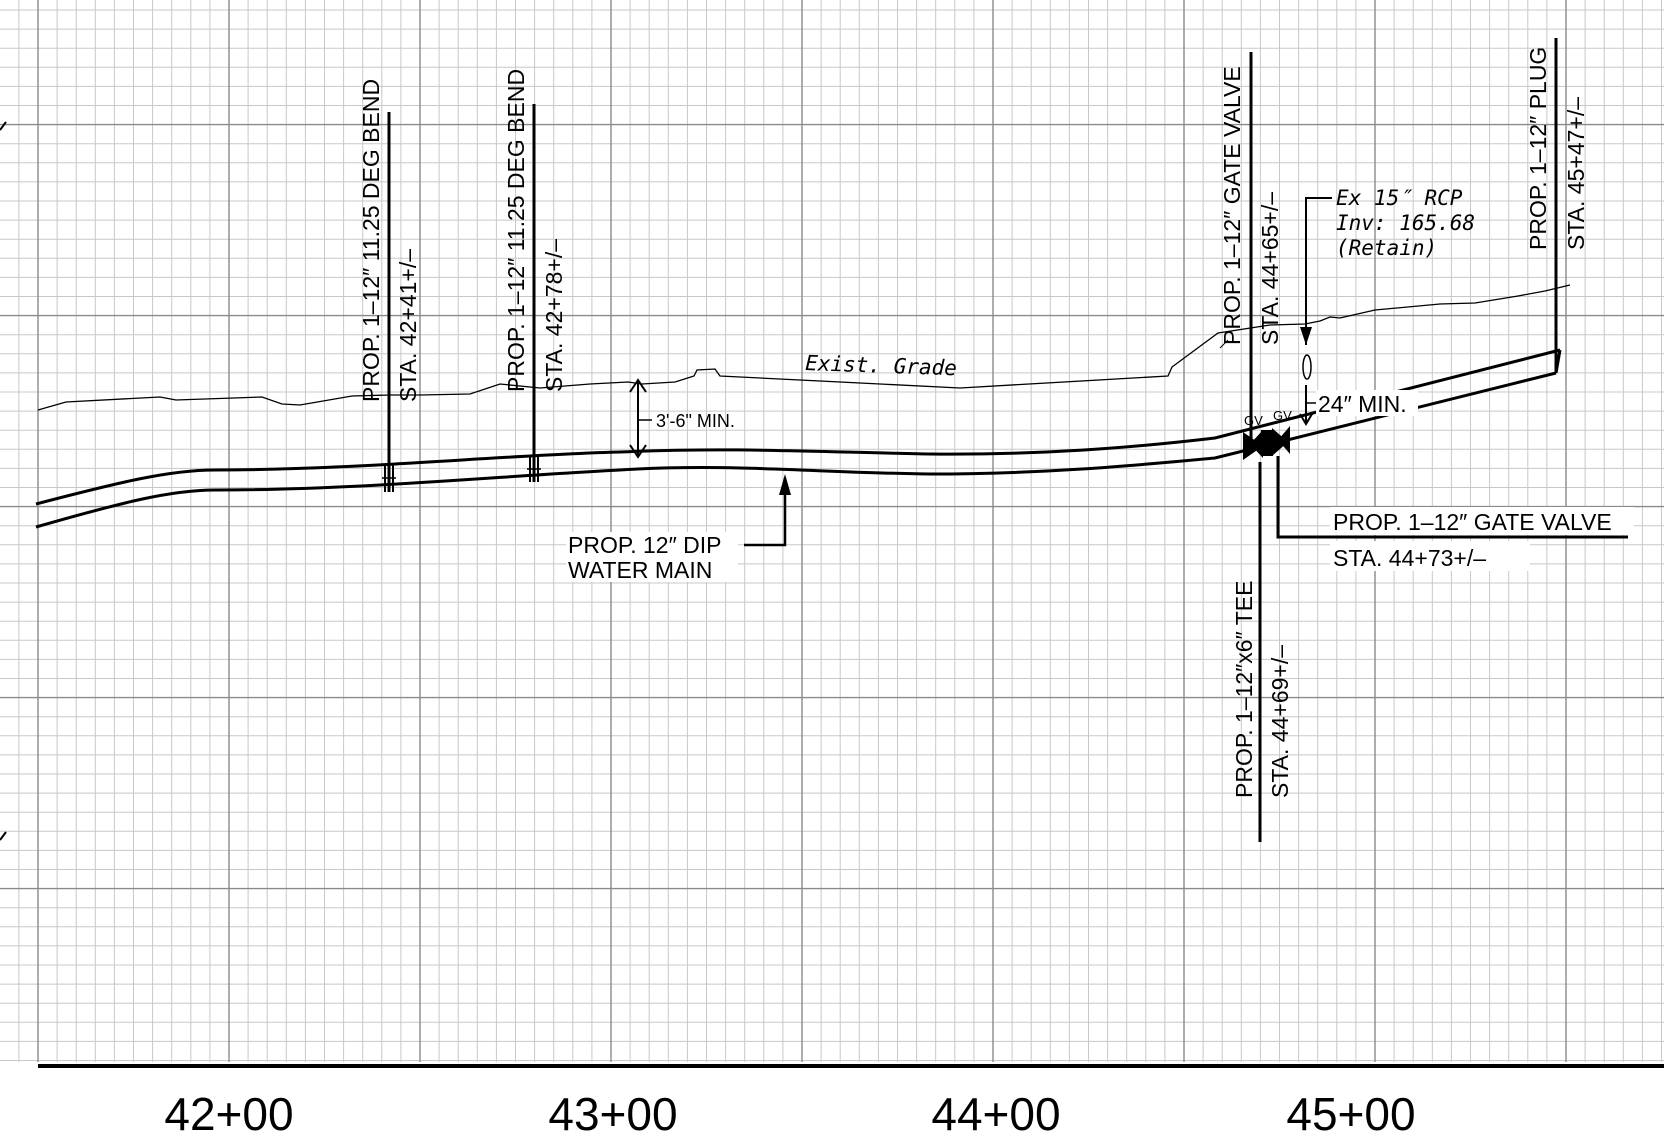 The width and height of the screenshot is (1664, 1140). What do you see at coordinates (1280, 721) in the screenshot?
I see `tee-station: STA. 44+69+/–` at bounding box center [1280, 721].